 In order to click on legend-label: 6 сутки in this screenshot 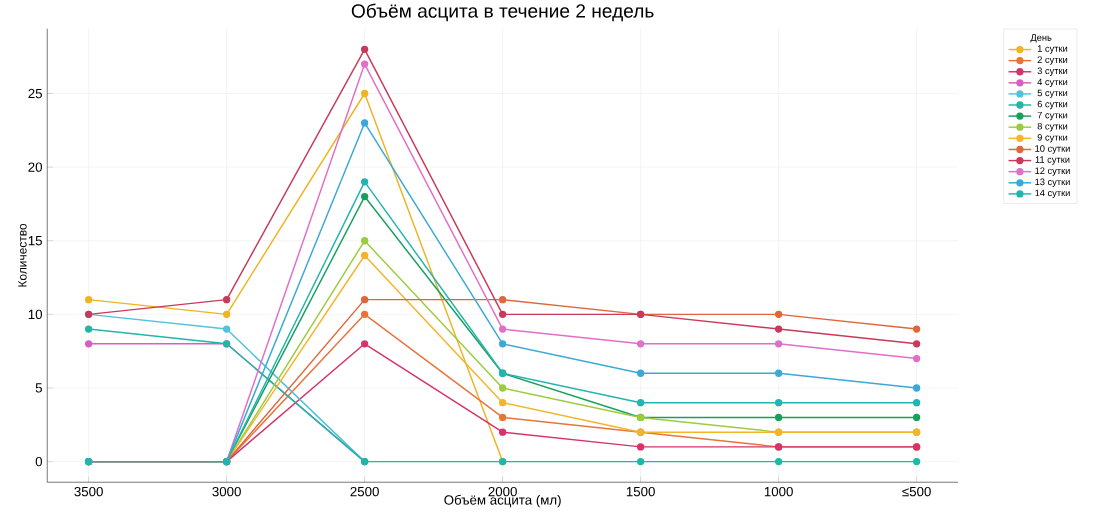, I will do `click(1052, 105)`.